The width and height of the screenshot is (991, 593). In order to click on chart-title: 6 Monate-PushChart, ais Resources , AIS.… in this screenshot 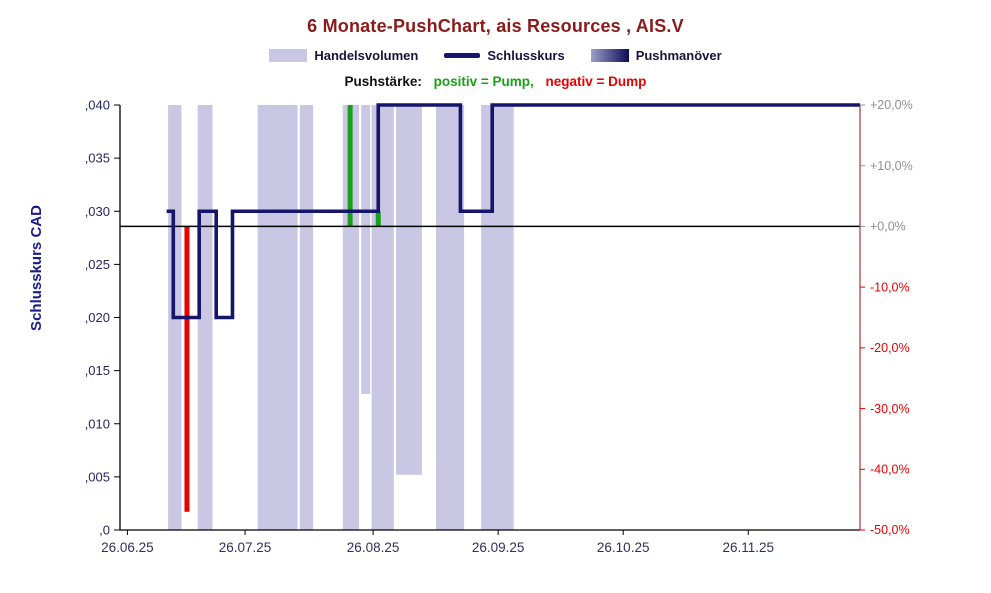, I will do `click(495, 26)`.